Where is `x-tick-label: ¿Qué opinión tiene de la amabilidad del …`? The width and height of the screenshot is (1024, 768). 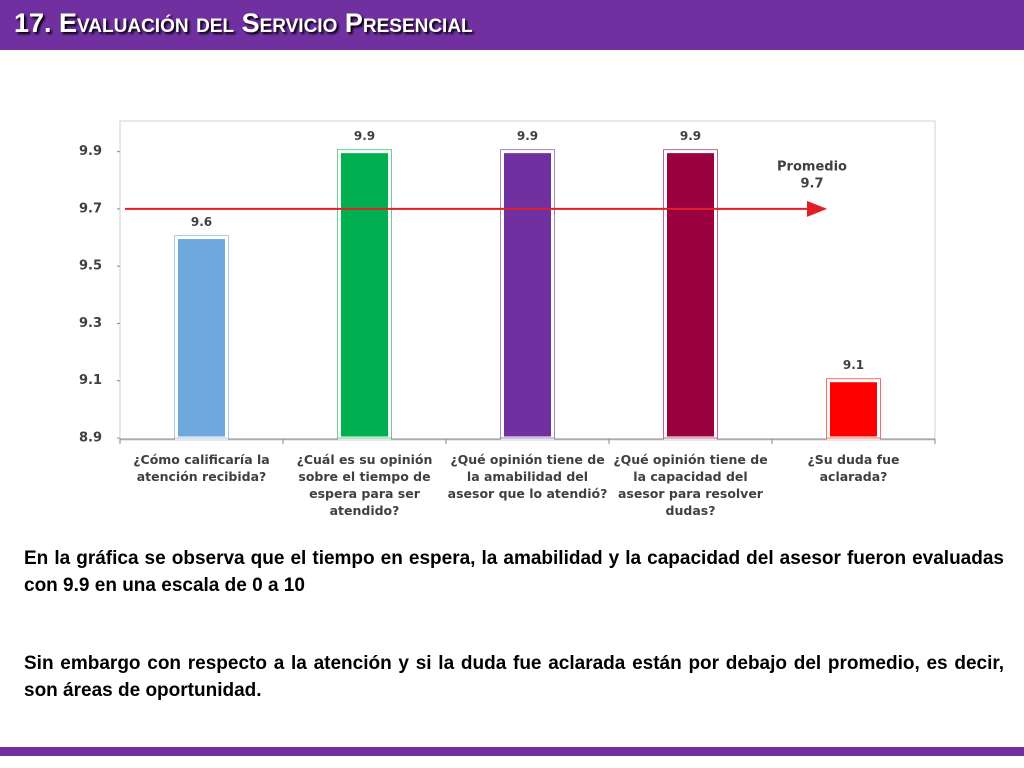 x-tick-label: ¿Qué opinión tiene de la amabilidad del … is located at coordinates (527, 476).